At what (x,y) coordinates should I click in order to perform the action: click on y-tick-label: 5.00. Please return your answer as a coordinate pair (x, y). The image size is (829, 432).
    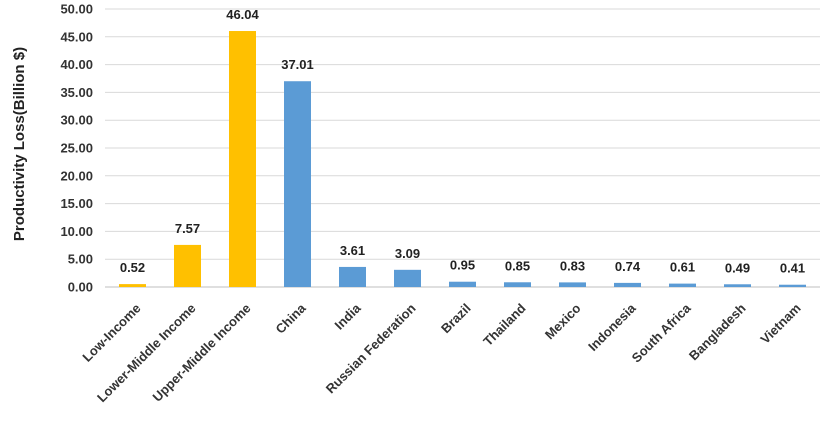
    Looking at the image, I should click on (80, 259).